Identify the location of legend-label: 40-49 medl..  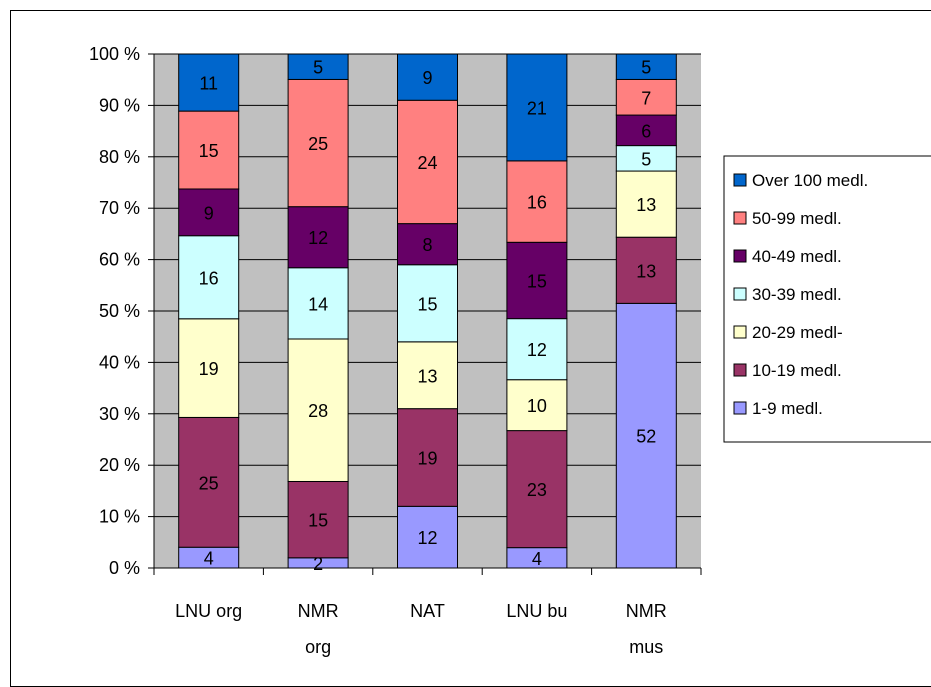
(797, 256).